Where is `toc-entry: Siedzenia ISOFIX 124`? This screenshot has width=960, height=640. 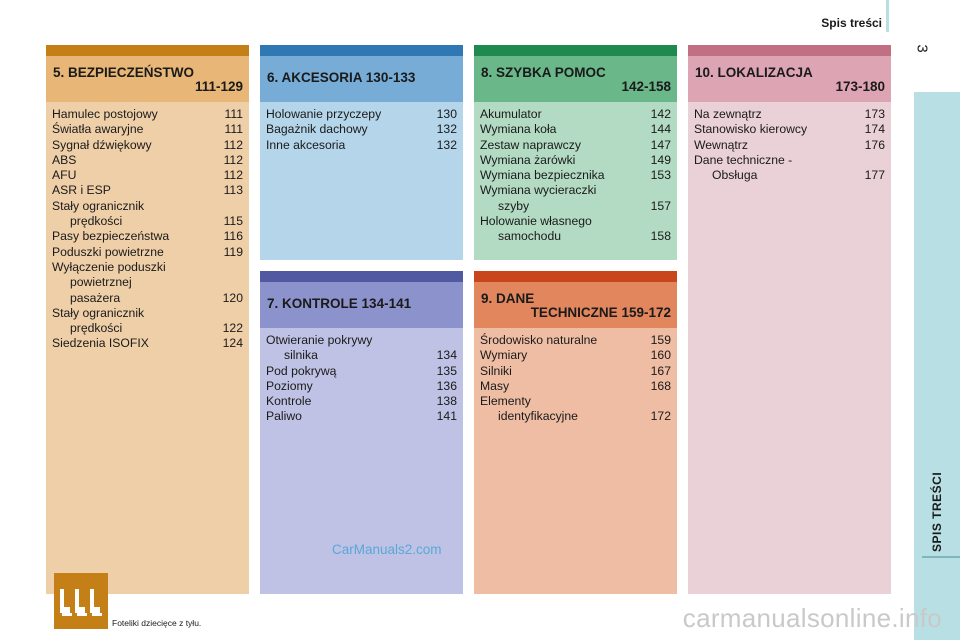
toc-entry: Siedzenia ISOFIX 124 is located at coordinates (147, 343).